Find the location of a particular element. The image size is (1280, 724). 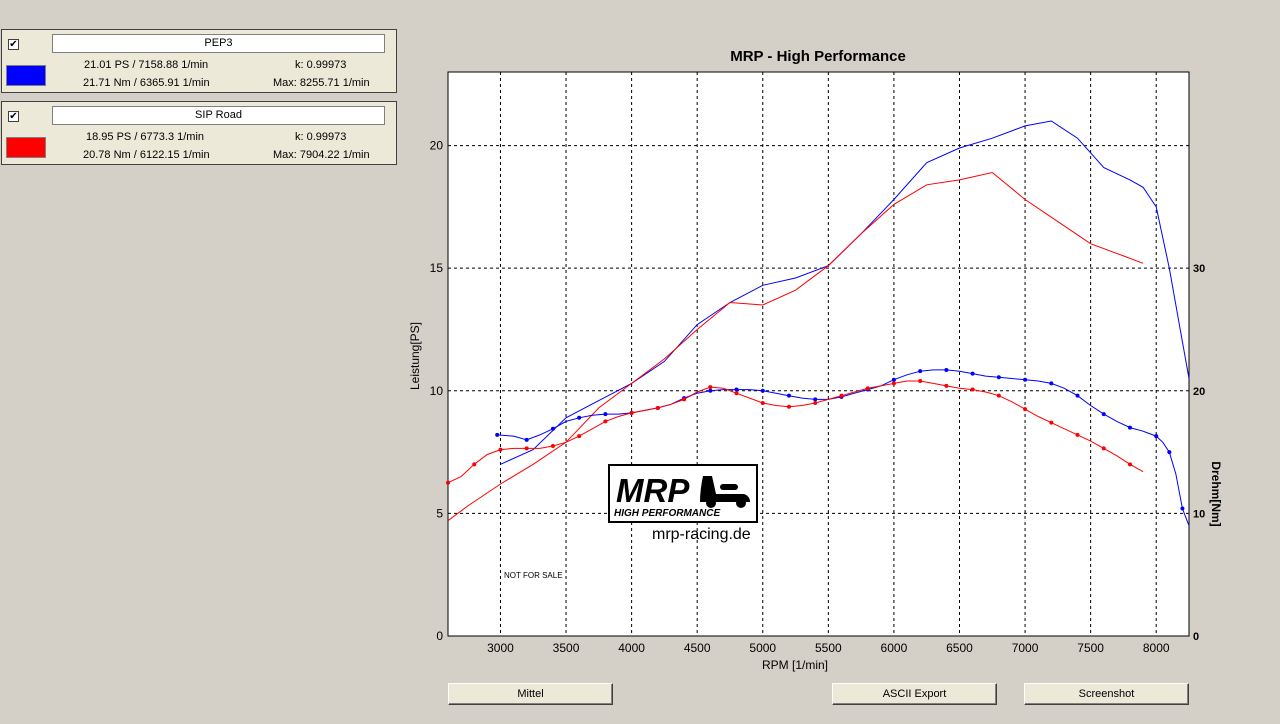

y-tick-label: 15 is located at coordinates (437, 268).